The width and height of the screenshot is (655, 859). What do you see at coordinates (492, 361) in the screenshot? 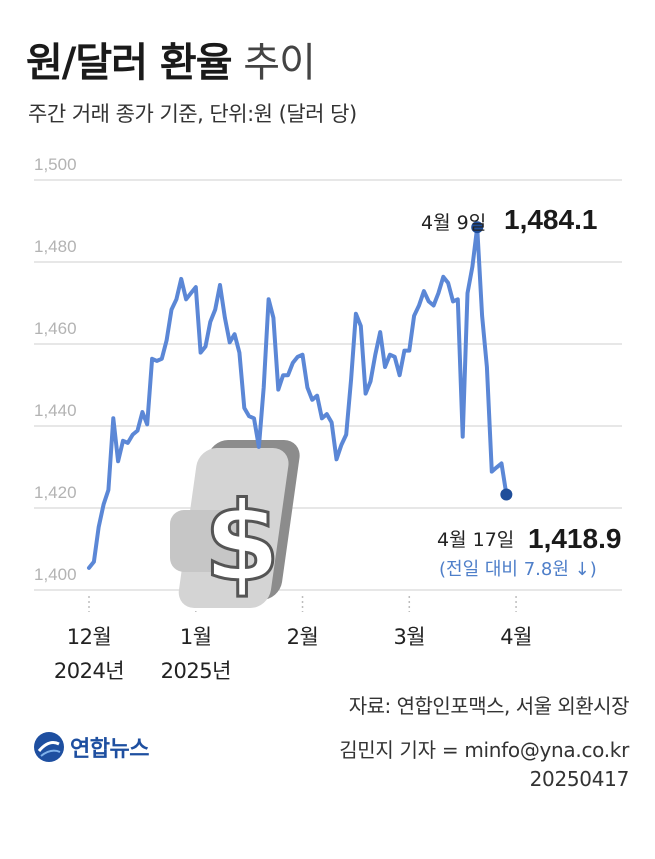
I see `markers-layer` at bounding box center [492, 361].